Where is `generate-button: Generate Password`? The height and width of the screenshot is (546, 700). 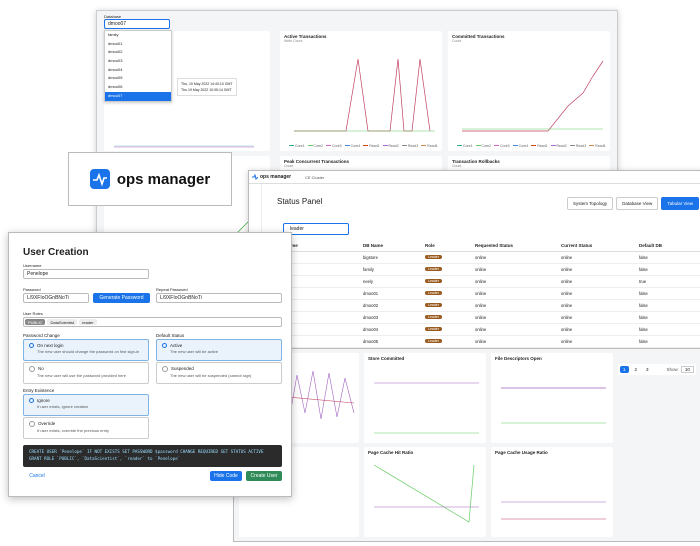
generate-button: Generate Password is located at coordinates (121, 298).